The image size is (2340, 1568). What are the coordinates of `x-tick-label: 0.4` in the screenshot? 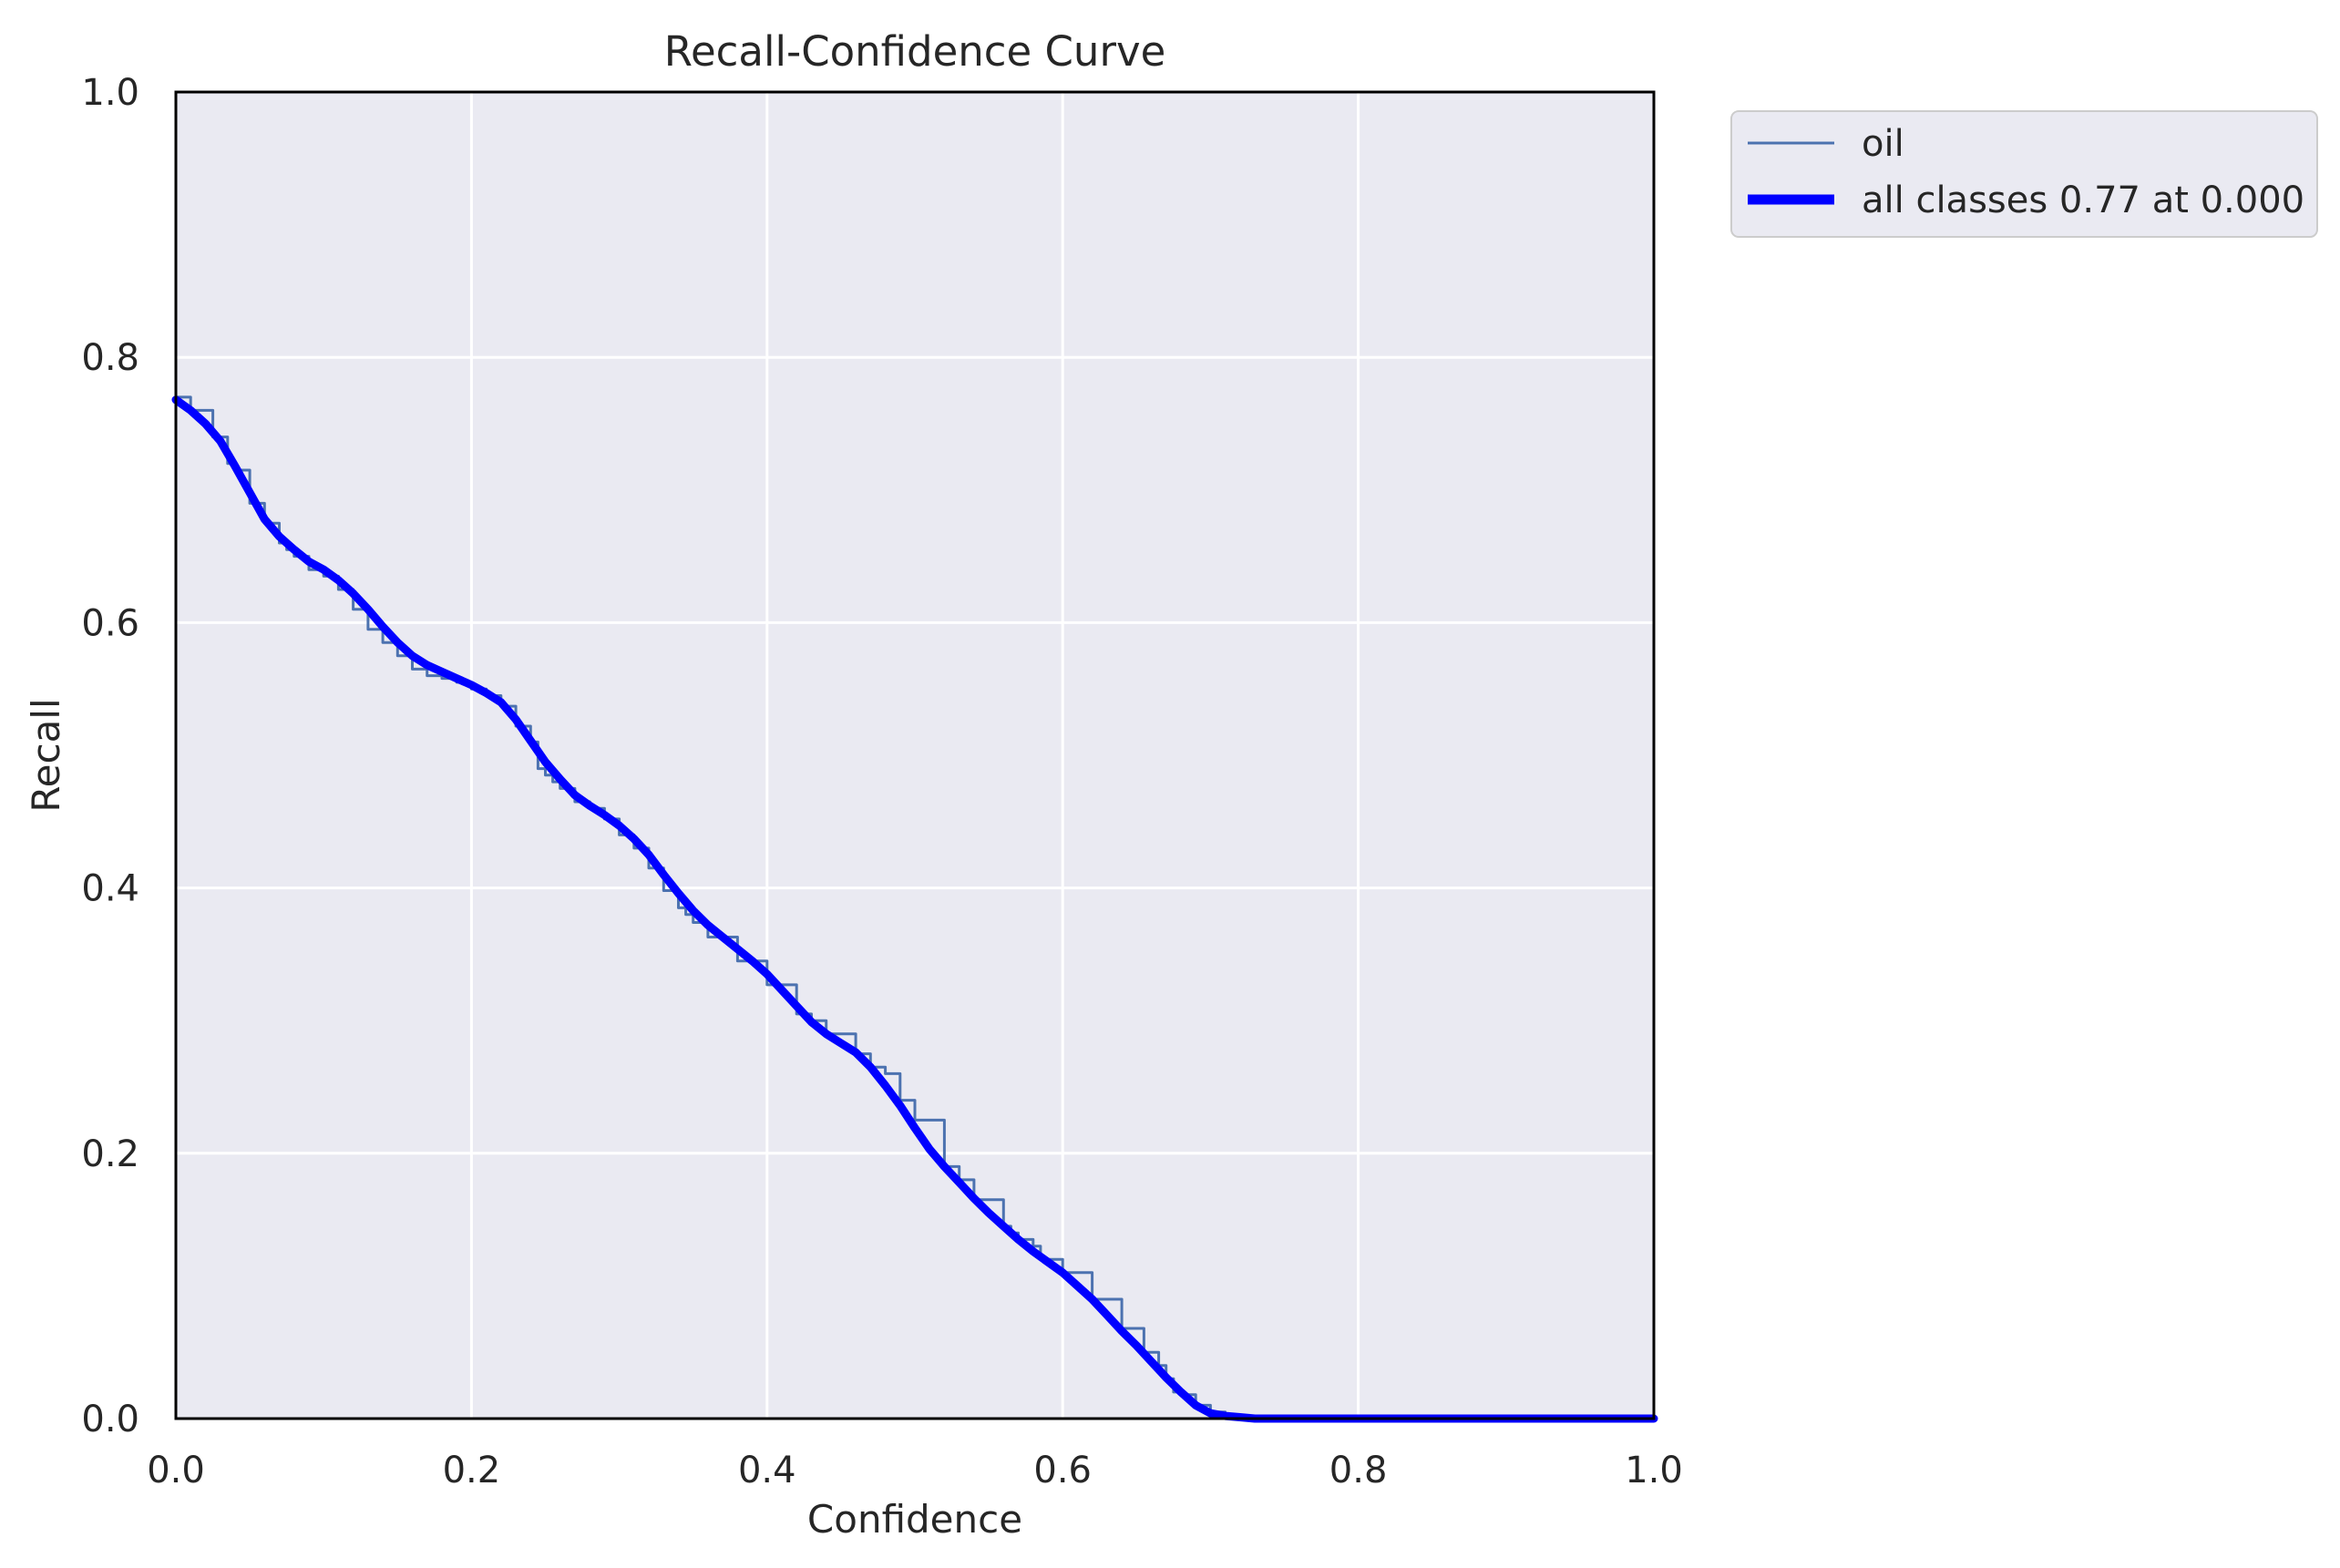 It's located at (767, 1470).